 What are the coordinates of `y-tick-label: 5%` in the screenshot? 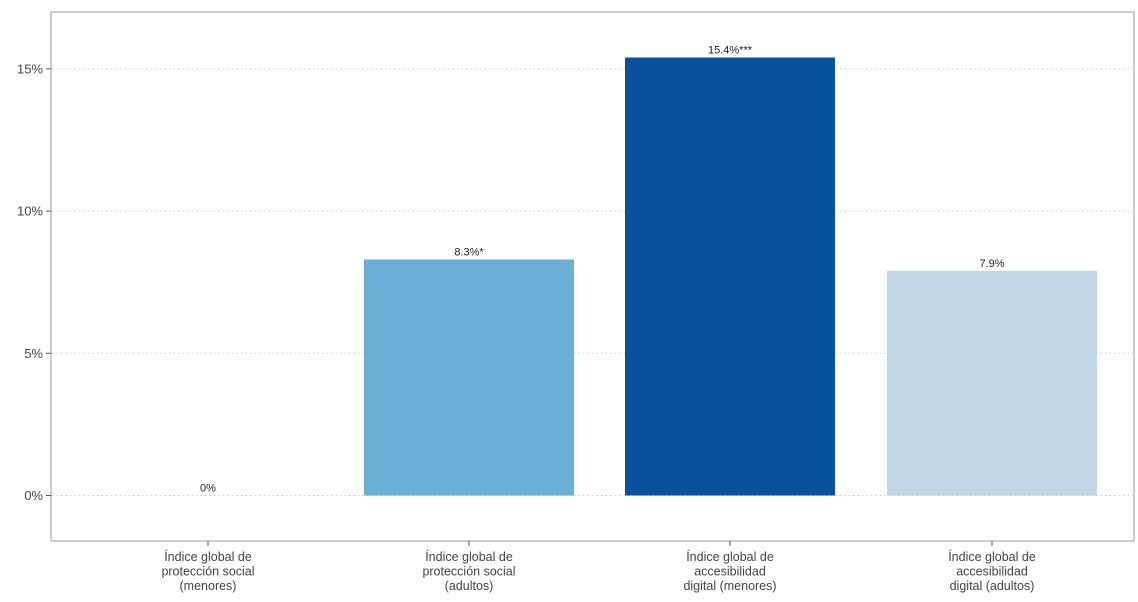 It's located at (33, 353).